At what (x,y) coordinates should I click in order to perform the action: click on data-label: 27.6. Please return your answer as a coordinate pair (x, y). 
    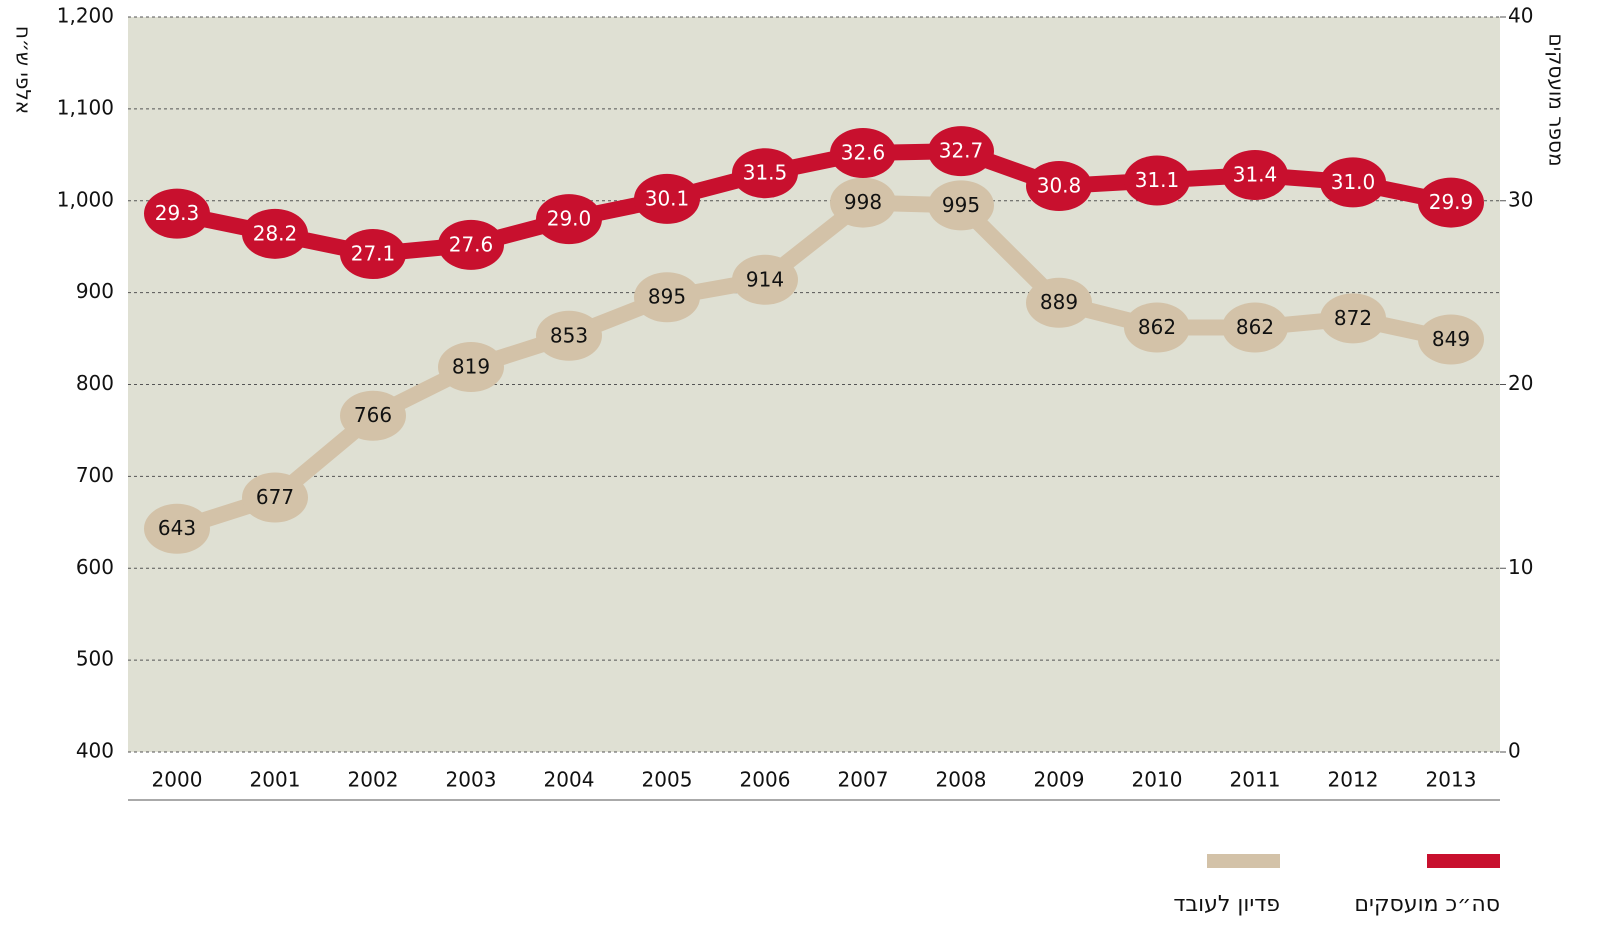
    Looking at the image, I should click on (471, 244).